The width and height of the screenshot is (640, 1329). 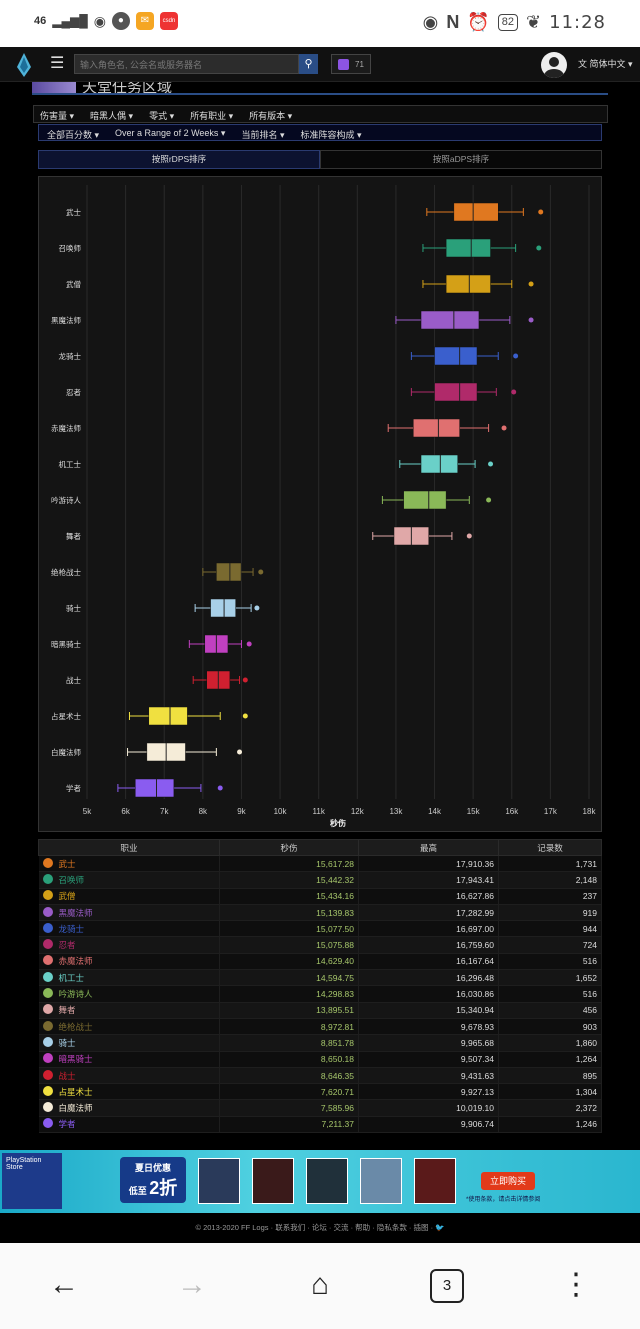 I want to click on fflogs-logo-icon, so click(x=24, y=65).